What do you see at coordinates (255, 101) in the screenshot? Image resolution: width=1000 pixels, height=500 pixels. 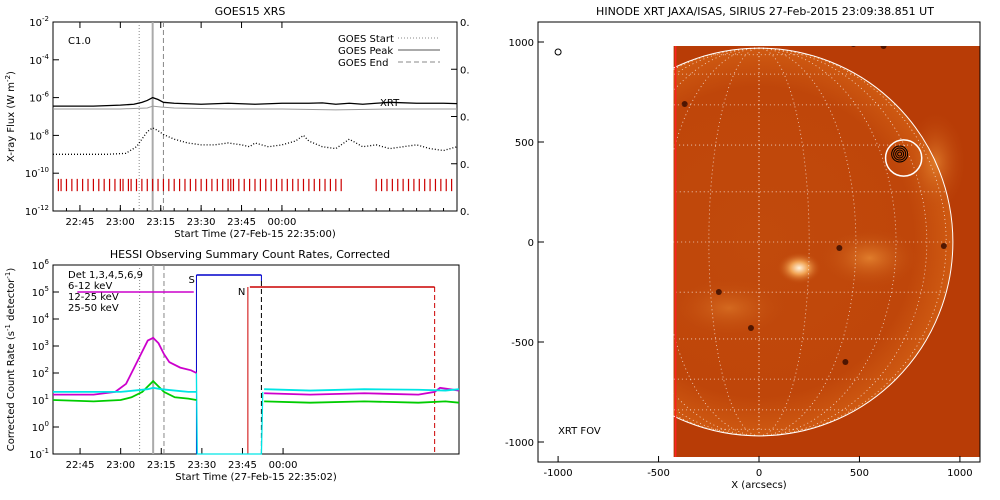 I see `goes-series-long` at bounding box center [255, 101].